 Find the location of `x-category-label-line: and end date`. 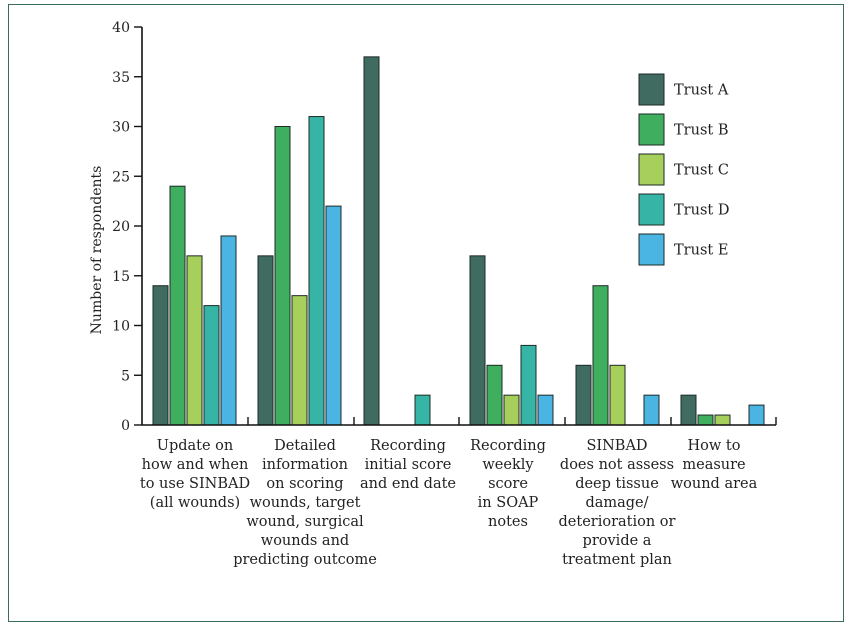

x-category-label-line: and end date is located at coordinates (408, 484).